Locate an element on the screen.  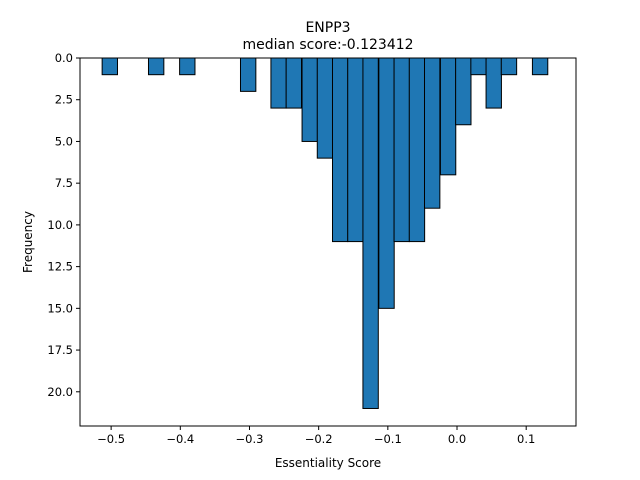
chart-subtitle: median score:-0.123412 is located at coordinates (327, 45).